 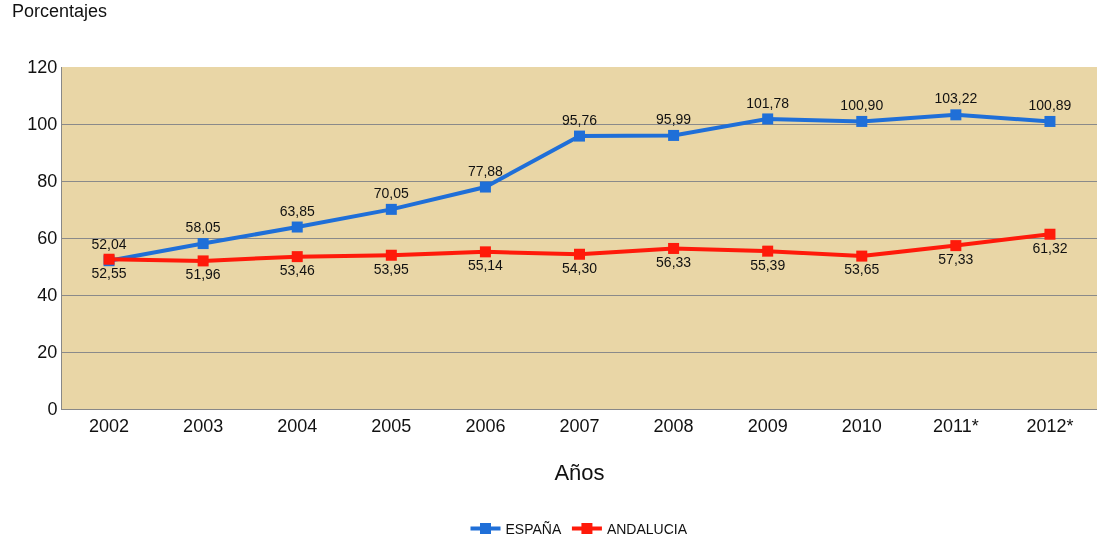 What do you see at coordinates (109, 244) in the screenshot?
I see `data-label: 52,04` at bounding box center [109, 244].